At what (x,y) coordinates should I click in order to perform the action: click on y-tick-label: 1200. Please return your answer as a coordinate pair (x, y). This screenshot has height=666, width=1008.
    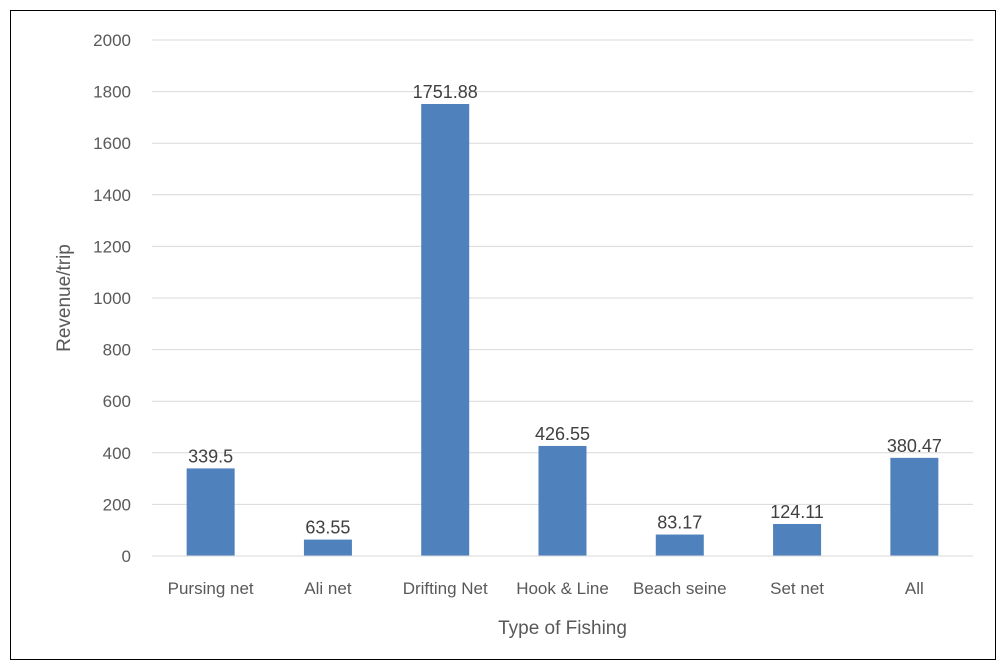
    Looking at the image, I should click on (112, 246).